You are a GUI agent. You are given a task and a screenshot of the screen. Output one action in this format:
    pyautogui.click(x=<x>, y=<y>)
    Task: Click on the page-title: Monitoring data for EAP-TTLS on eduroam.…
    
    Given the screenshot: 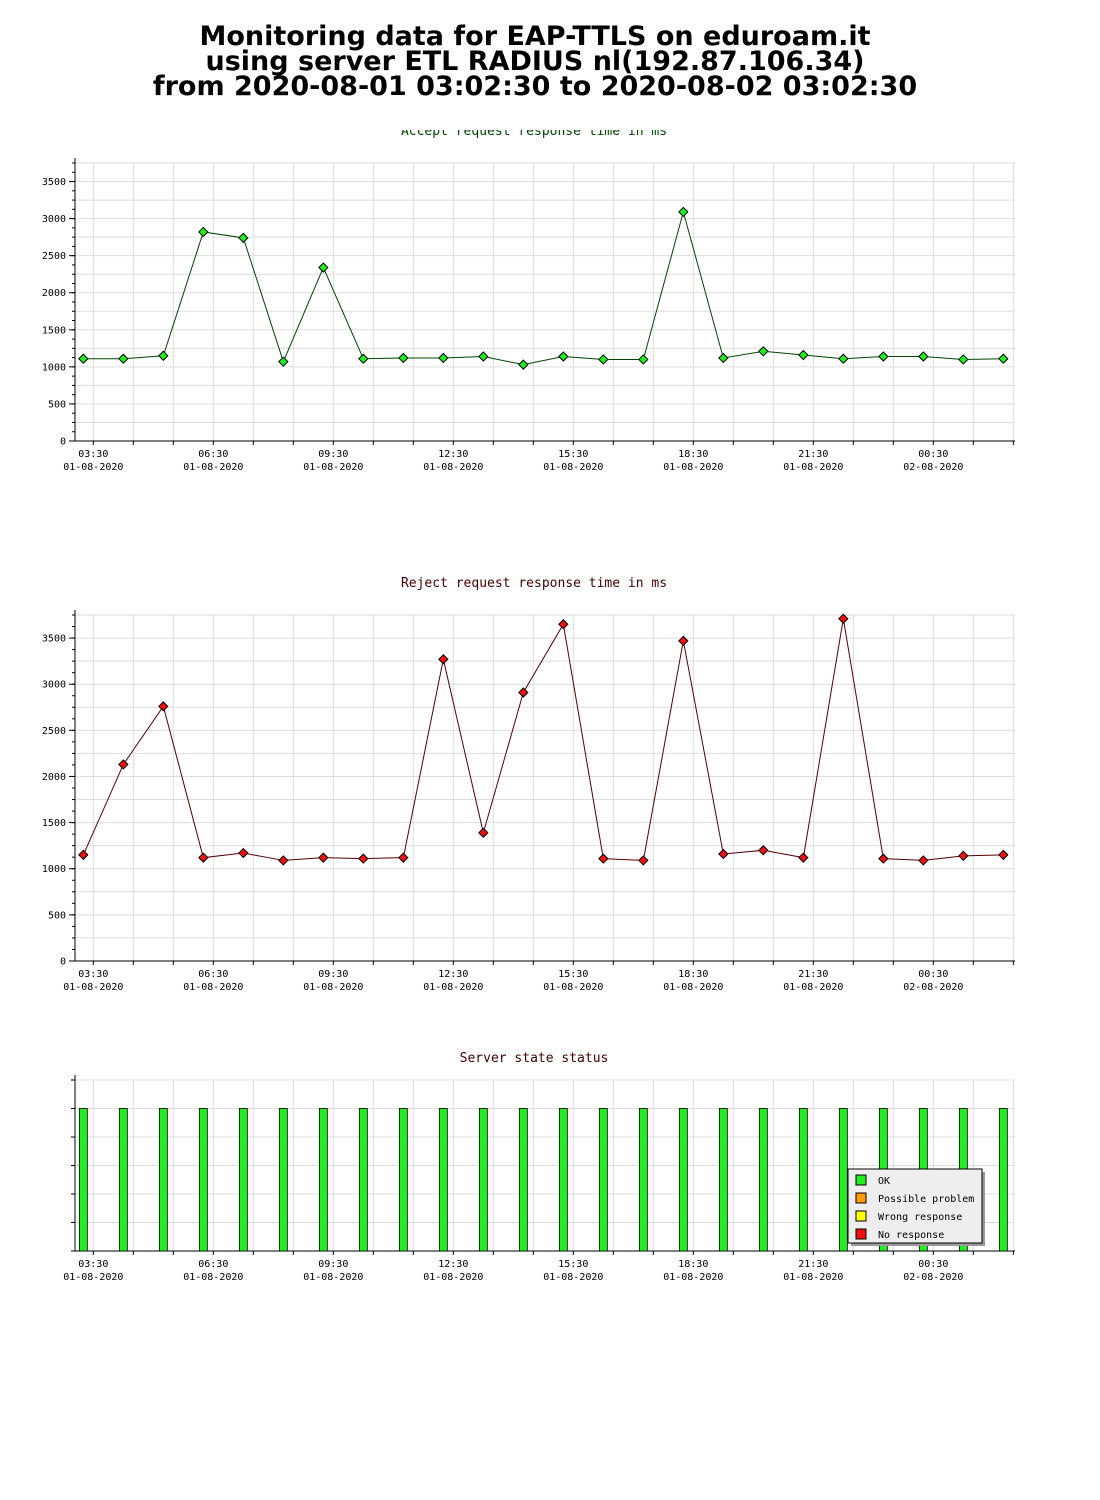 What is the action you would take?
    pyautogui.click(x=535, y=61)
    